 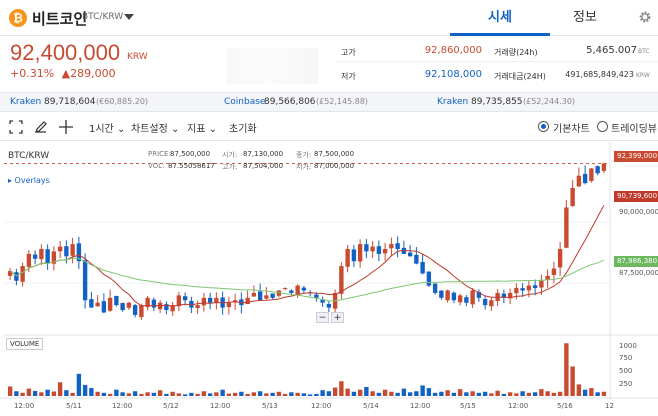 I want to click on x-tick: 5/14, so click(x=371, y=406).